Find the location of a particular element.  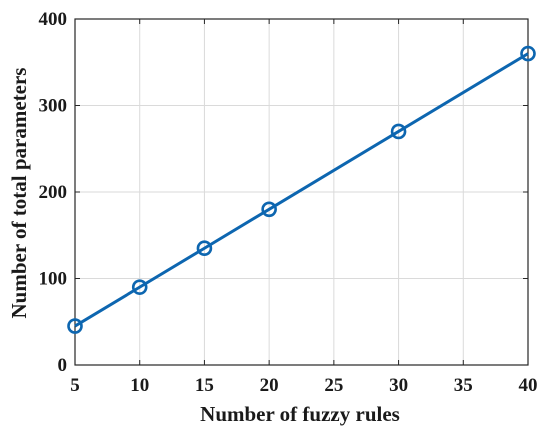

y-tick-label: 300 is located at coordinates (53, 106).